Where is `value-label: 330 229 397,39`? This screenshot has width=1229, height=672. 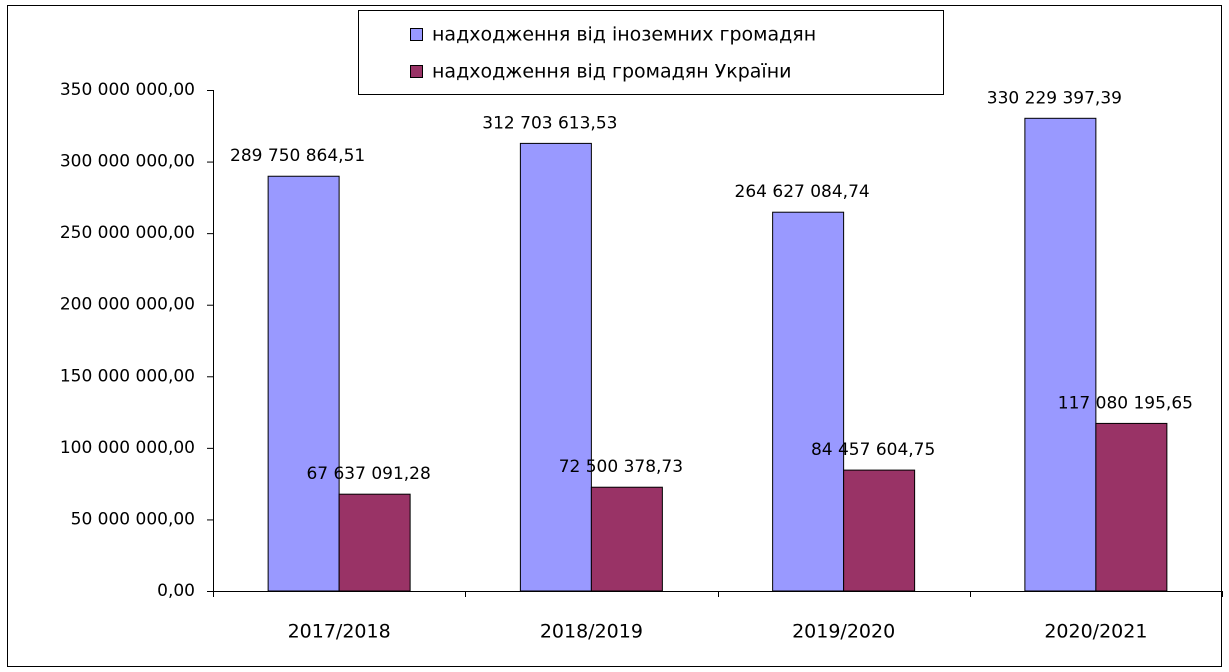 value-label: 330 229 397,39 is located at coordinates (1054, 98).